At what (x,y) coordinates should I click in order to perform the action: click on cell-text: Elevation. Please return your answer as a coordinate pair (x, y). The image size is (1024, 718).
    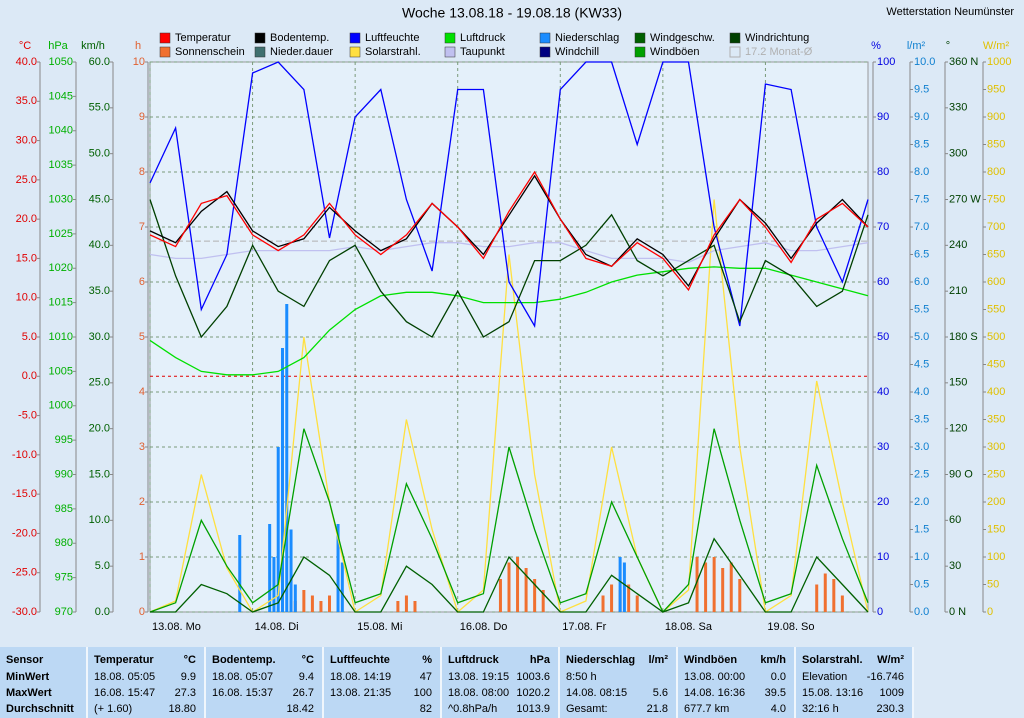
    Looking at the image, I should click on (825, 677).